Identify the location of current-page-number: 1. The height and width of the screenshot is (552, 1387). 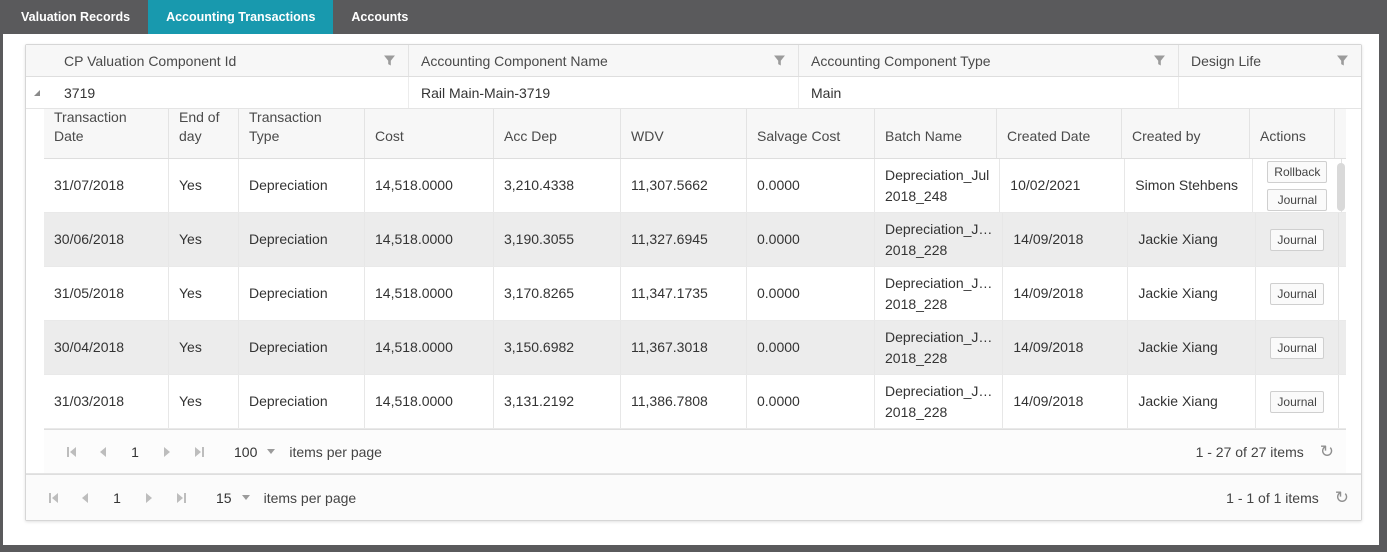
(135, 451).